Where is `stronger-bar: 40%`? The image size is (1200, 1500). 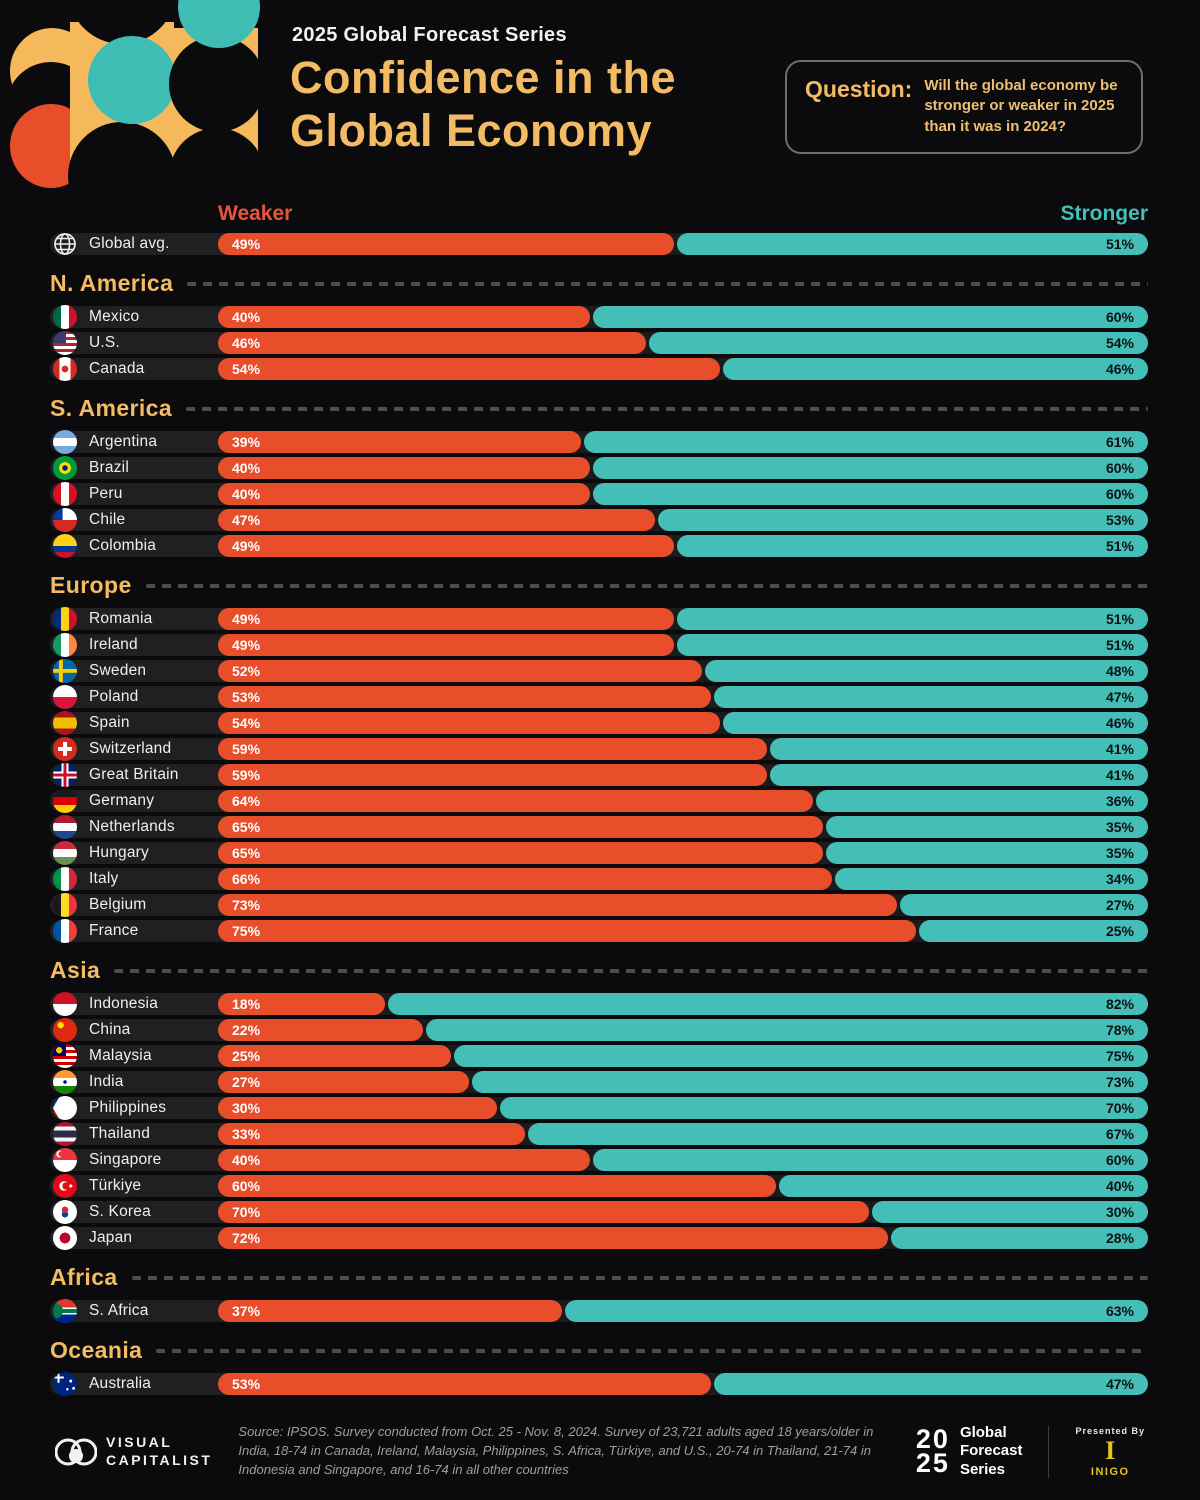
stronger-bar: 40% is located at coordinates (963, 1186).